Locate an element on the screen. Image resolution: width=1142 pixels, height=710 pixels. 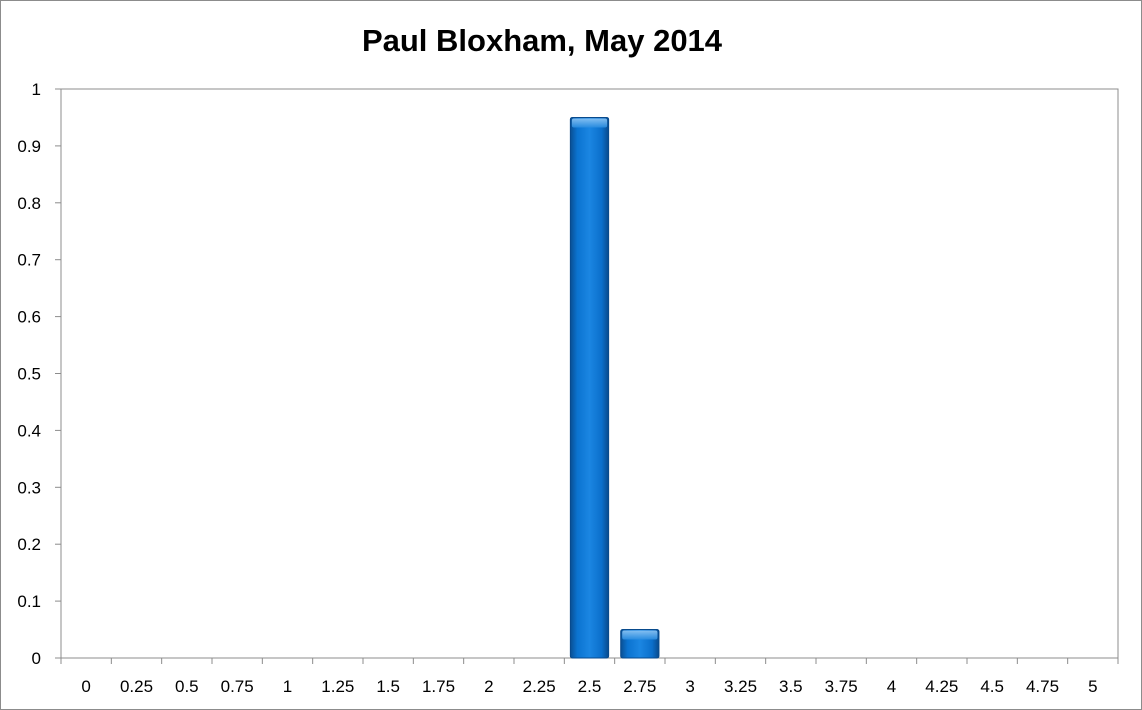
x-tick-label: 0 is located at coordinates (85, 686).